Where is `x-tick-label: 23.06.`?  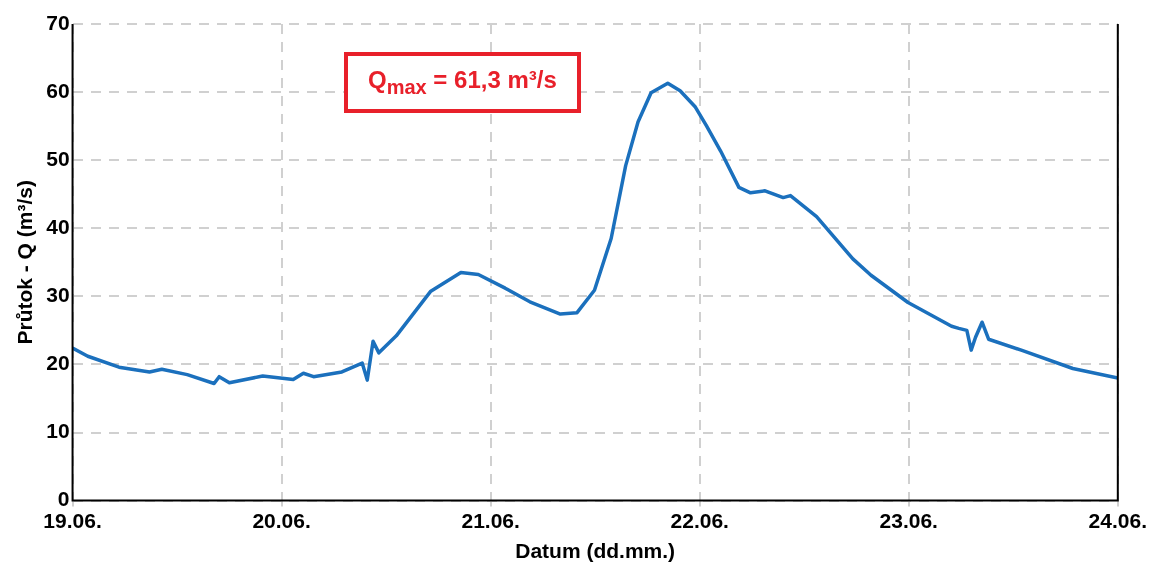 x-tick-label: 23.06. is located at coordinates (908, 520).